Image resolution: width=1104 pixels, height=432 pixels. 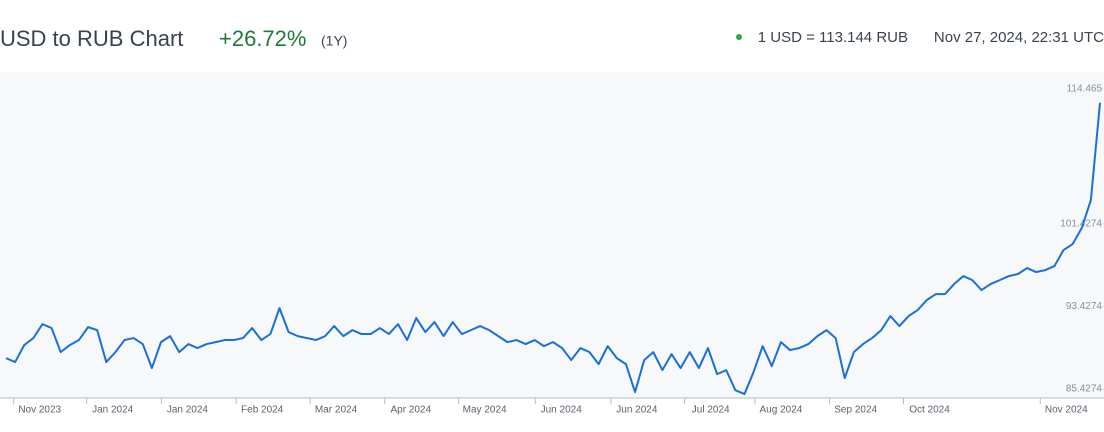 I want to click on x-tick-label: Sep 2024, so click(x=855, y=410).